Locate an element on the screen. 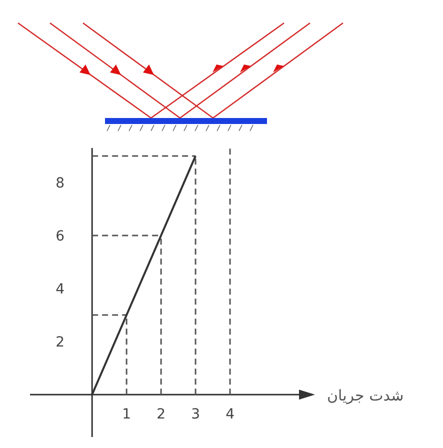 The height and width of the screenshot is (448, 443). x-axis-title: شدت جریان is located at coordinates (365, 395).